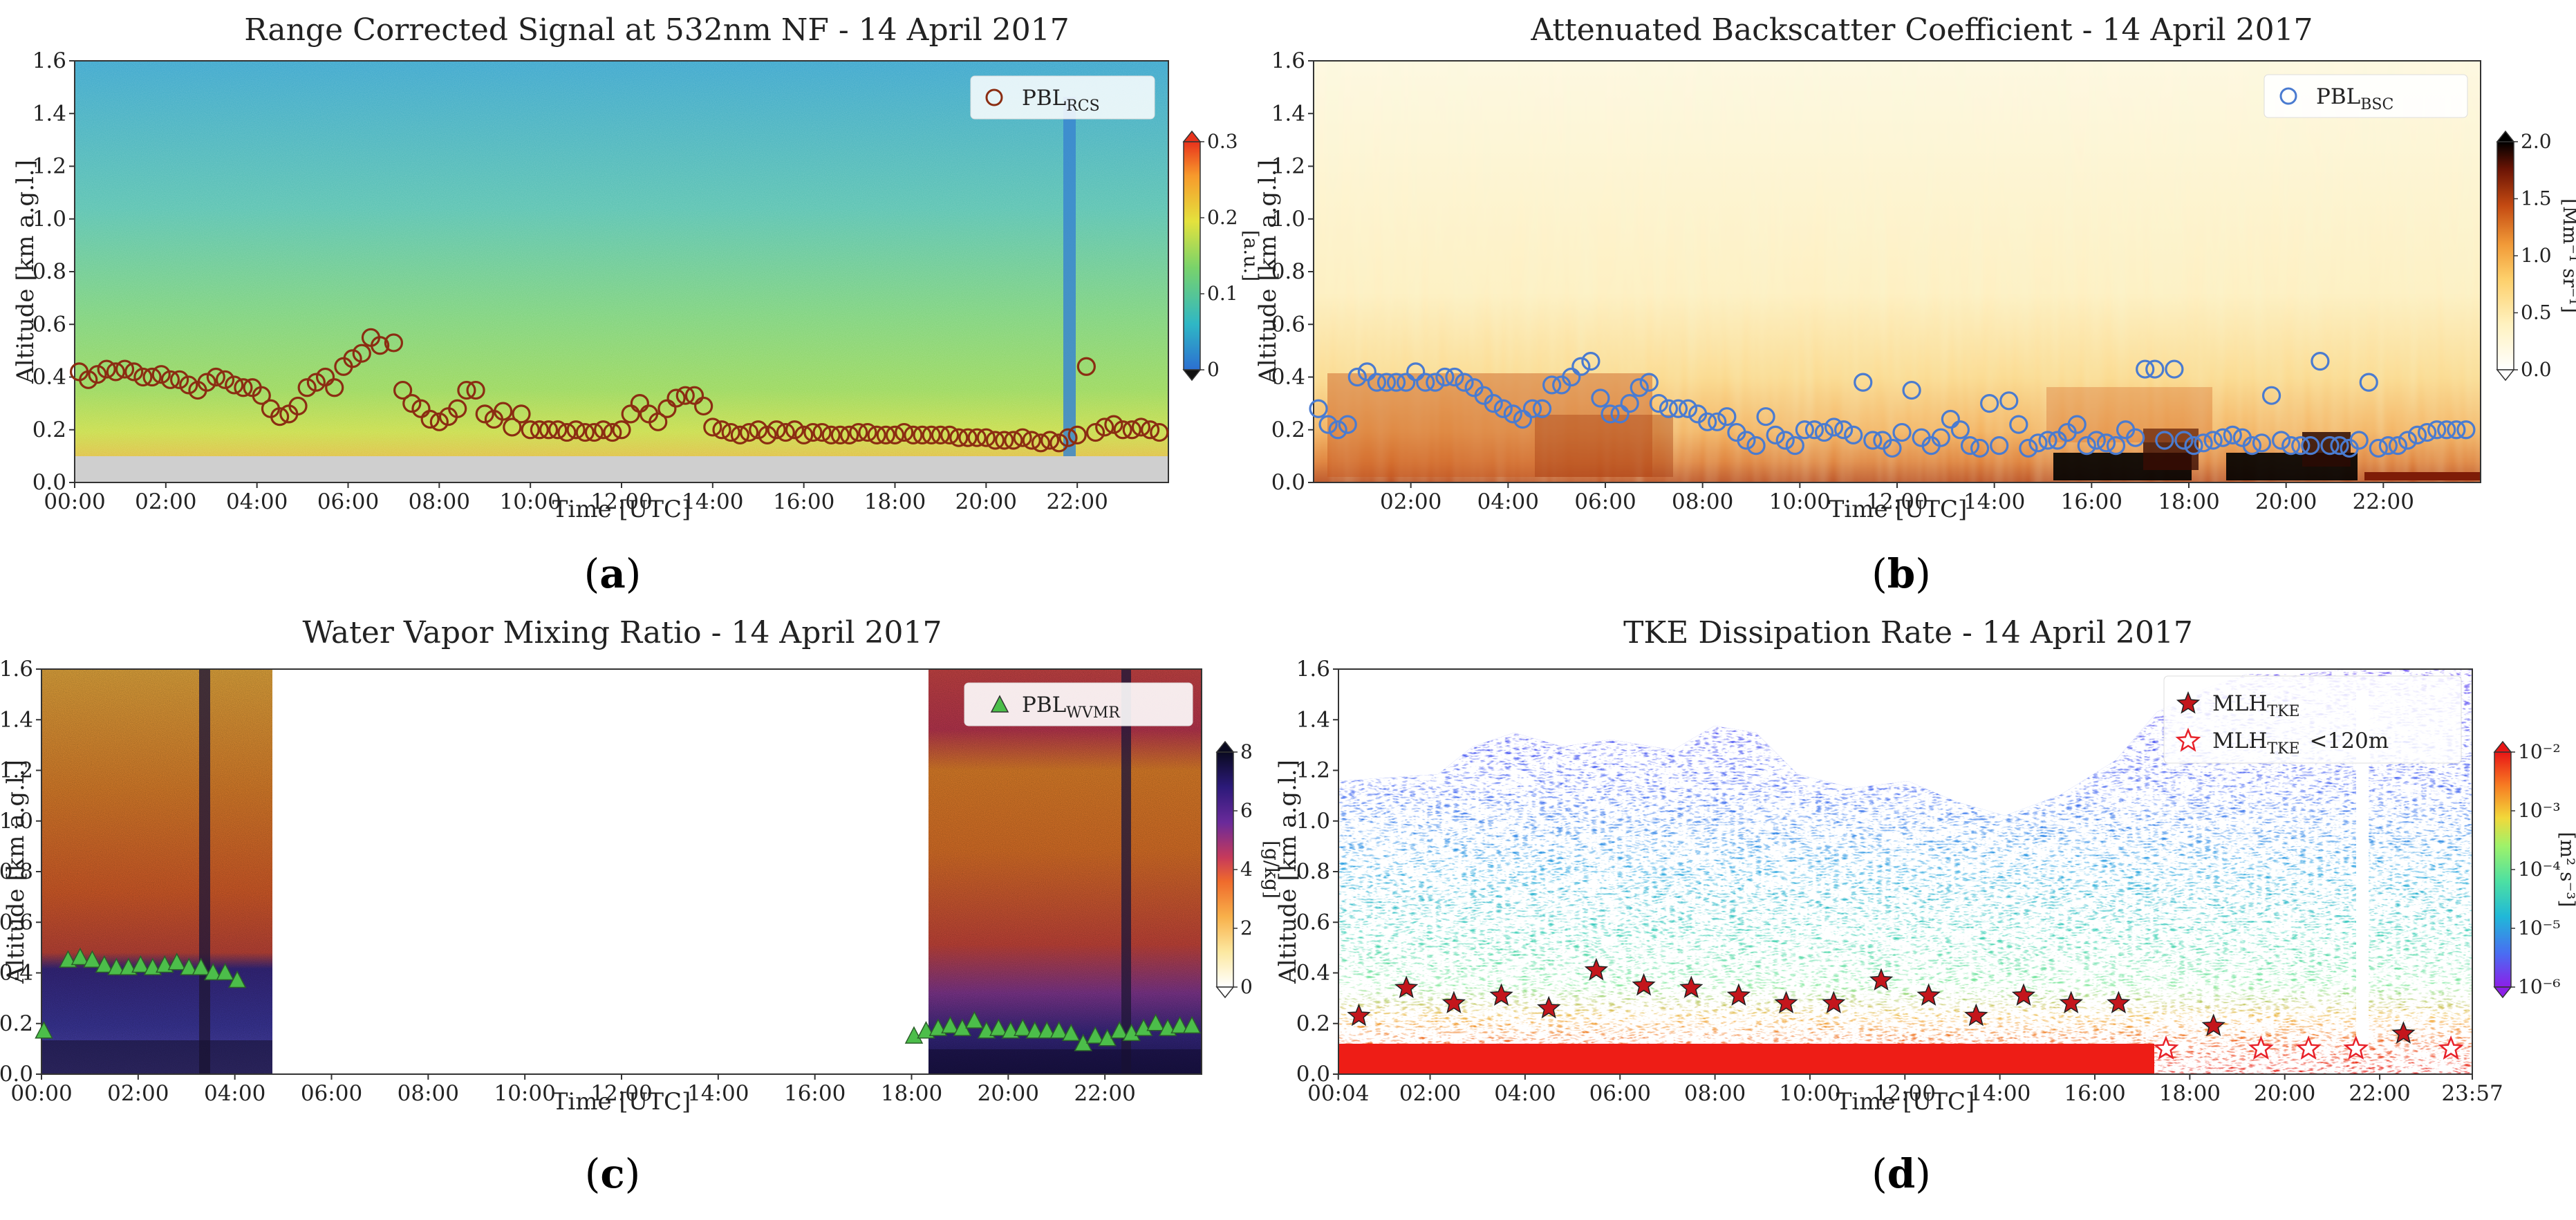 The width and height of the screenshot is (2576, 1220). What do you see at coordinates (613, 1173) in the screenshot?
I see `caption-c: (c)` at bounding box center [613, 1173].